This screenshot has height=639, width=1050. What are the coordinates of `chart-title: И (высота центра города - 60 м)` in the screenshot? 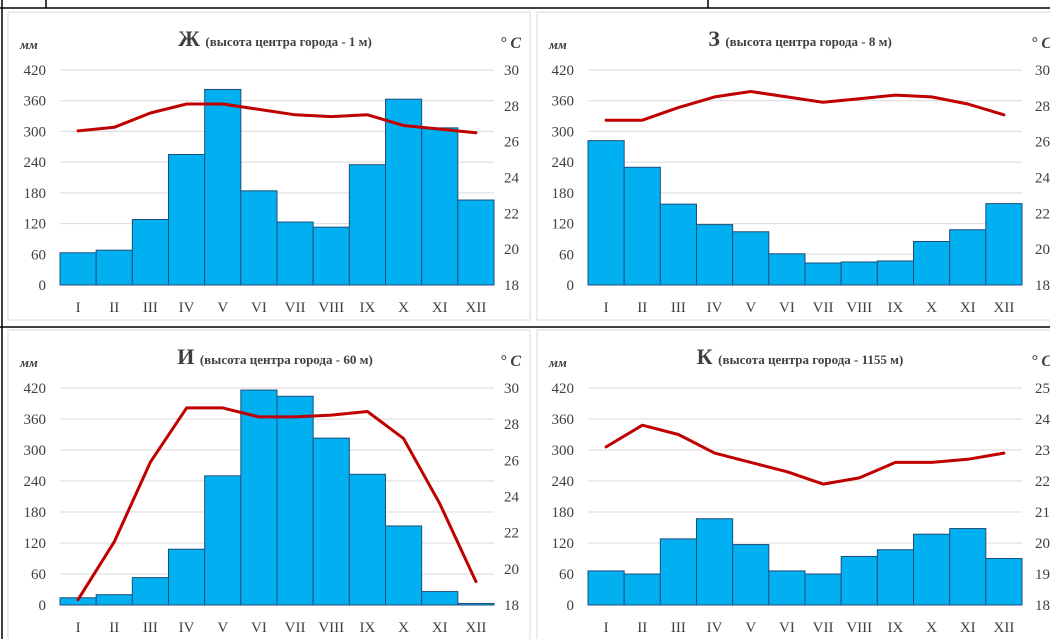 It's located at (275, 356).